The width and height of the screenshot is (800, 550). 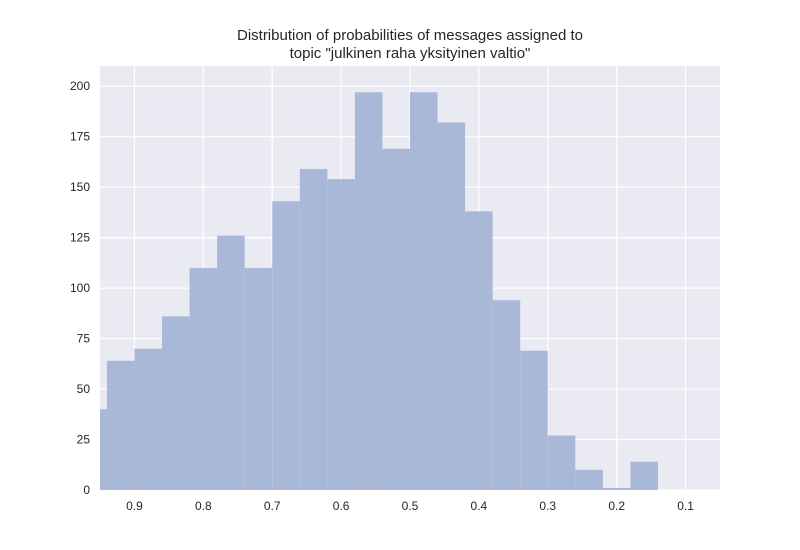 I want to click on x-tick-label: 0.2, so click(x=616, y=506).